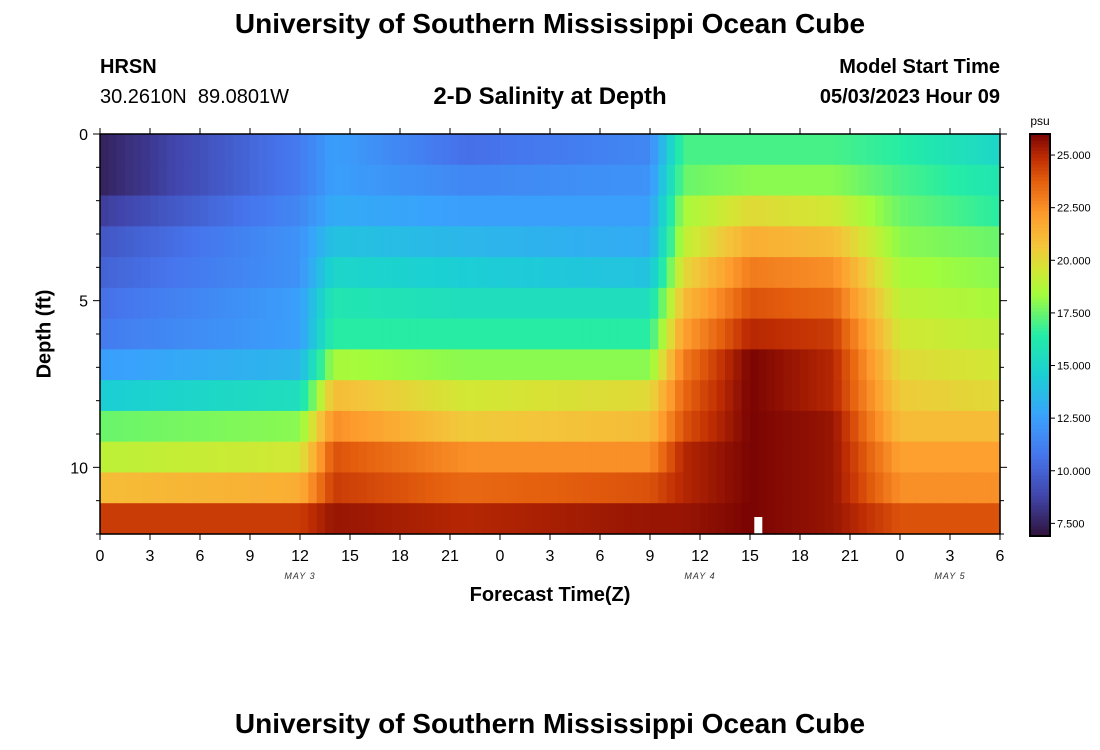 The width and height of the screenshot is (1100, 750). Describe the element at coordinates (1000, 556) in the screenshot. I see `x-tick-label: 6` at that location.